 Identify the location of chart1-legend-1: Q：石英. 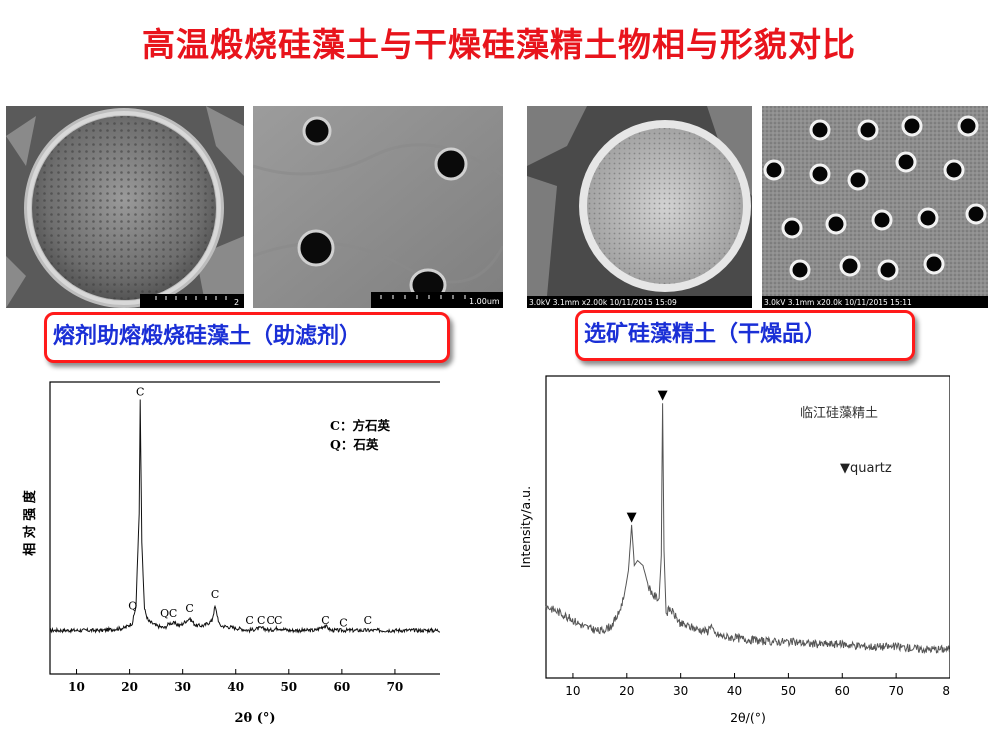
(354, 444).